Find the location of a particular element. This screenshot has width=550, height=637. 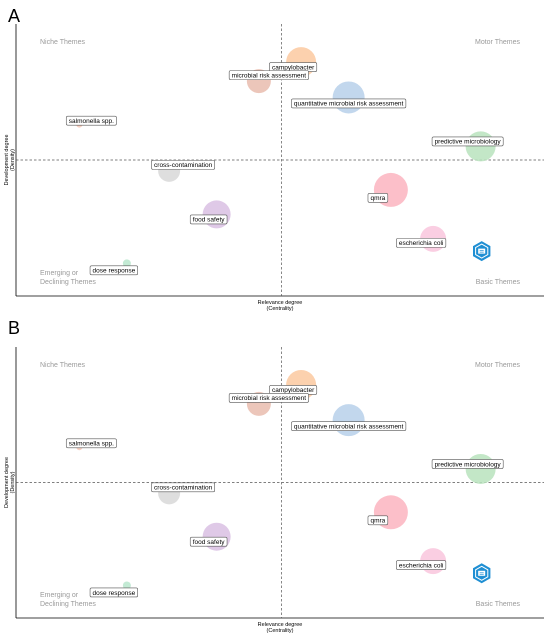

panel-letter: B is located at coordinates (14, 328).